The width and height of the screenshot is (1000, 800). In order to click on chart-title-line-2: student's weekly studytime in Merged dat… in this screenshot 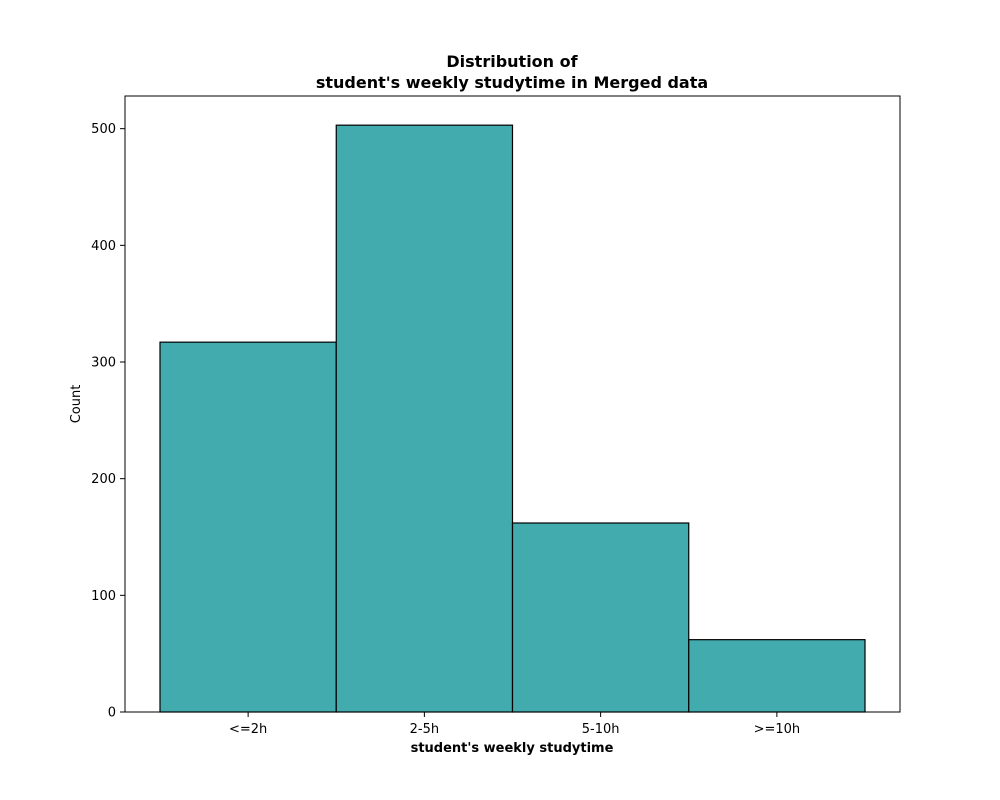, I will do `click(512, 82)`.